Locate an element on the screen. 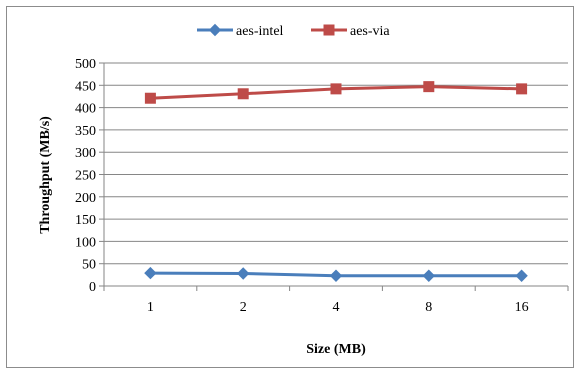 Image resolution: width=584 pixels, height=376 pixels. y-tick-label: 500 is located at coordinates (85, 64).